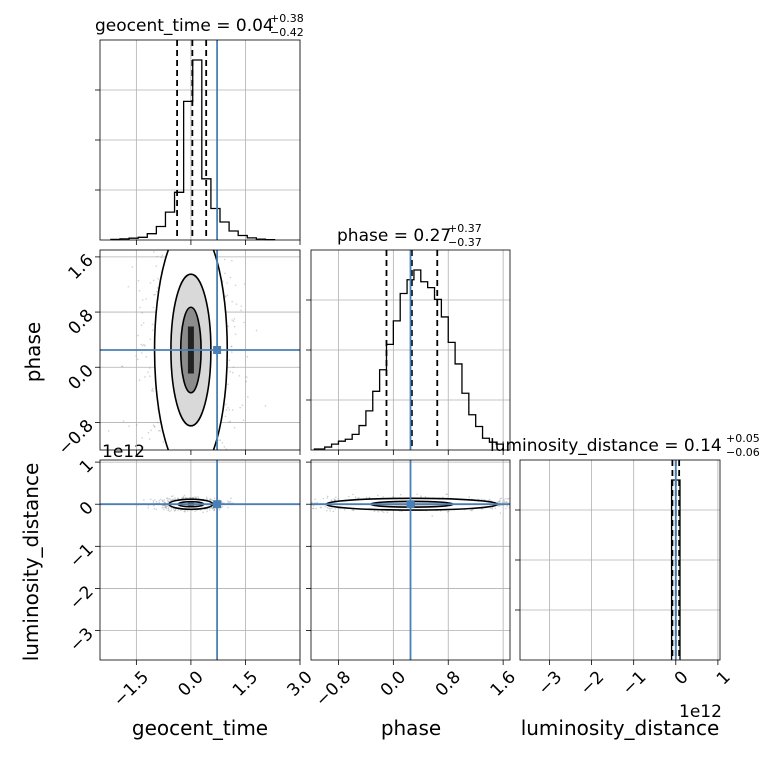 This screenshot has width=760, height=760. What do you see at coordinates (131, 688) in the screenshot?
I see `xtick-label-geocent_time: −1.5` at bounding box center [131, 688].